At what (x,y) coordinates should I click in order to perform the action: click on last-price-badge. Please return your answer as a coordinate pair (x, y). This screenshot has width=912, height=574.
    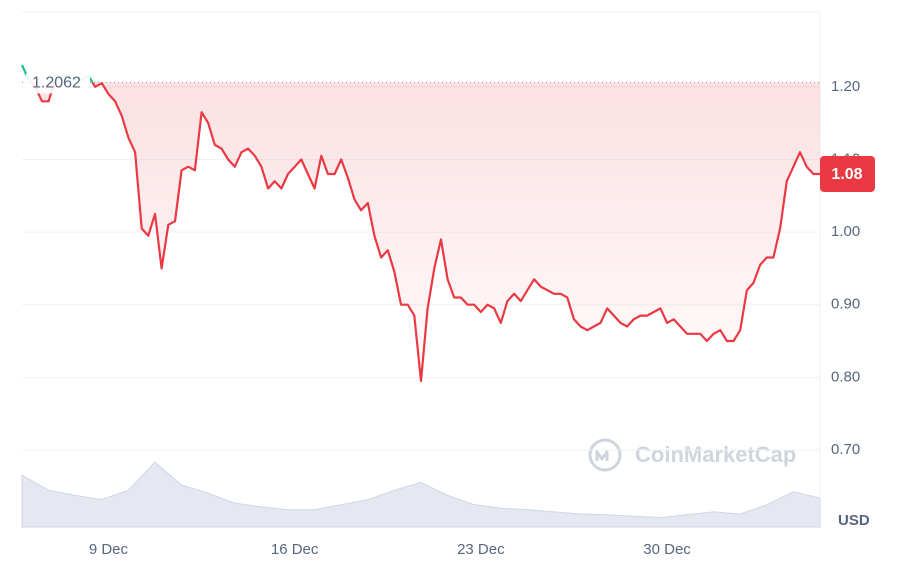
    Looking at the image, I should click on (847, 173).